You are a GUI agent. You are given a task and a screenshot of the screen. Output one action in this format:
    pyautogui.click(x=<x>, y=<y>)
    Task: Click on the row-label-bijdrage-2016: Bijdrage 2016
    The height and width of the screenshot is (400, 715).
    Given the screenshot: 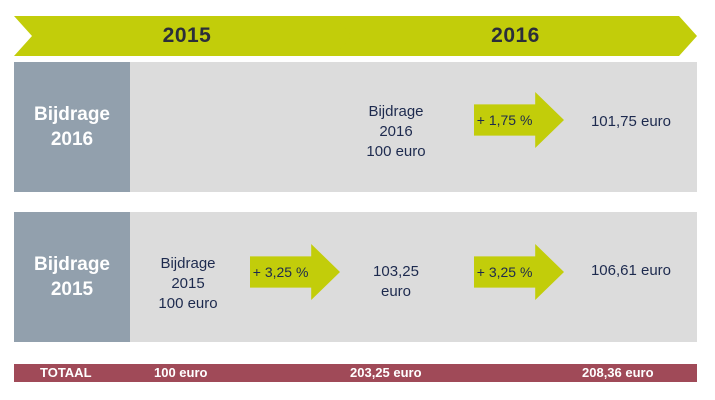 What is the action you would take?
    pyautogui.click(x=72, y=127)
    